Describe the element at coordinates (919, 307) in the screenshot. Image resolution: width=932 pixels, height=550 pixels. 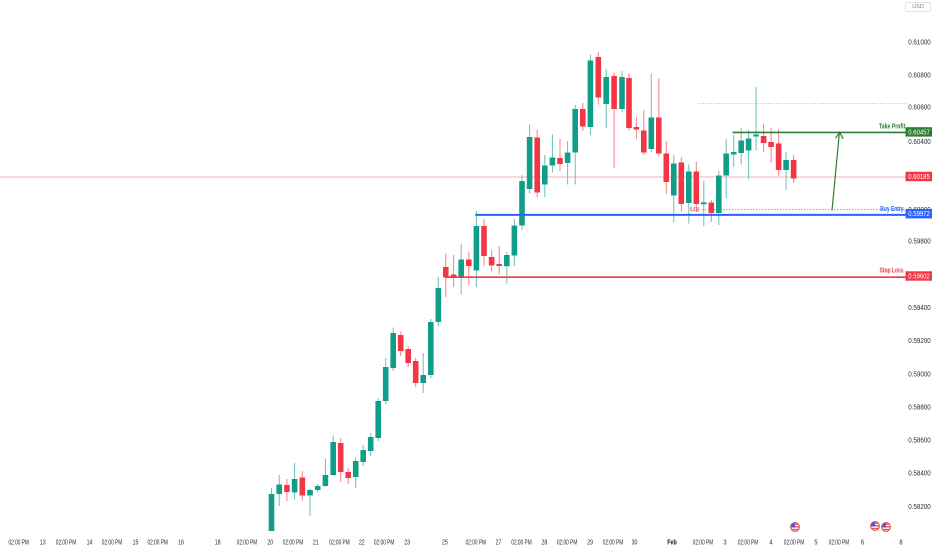
I see `svg-text: 0.59400` at that location.